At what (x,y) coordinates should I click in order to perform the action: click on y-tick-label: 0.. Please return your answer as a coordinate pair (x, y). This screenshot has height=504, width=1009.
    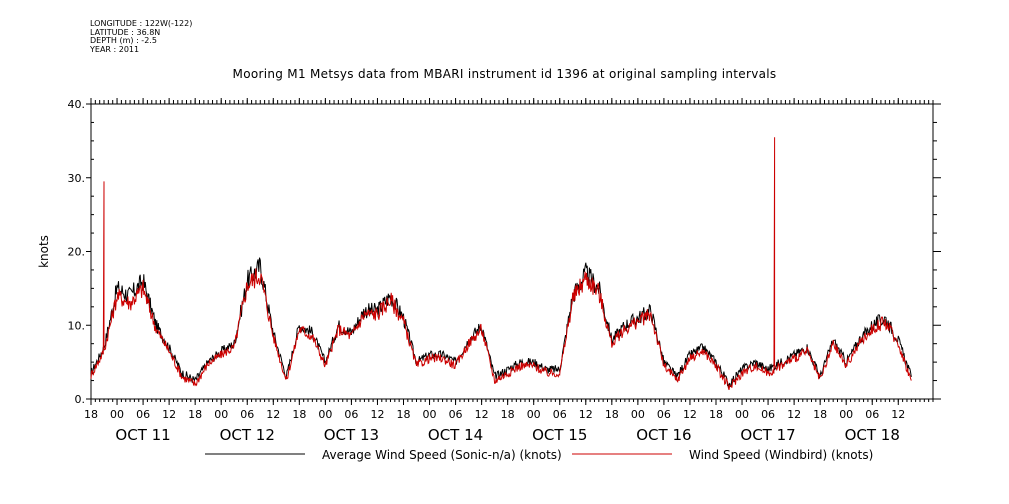
    Looking at the image, I should click on (80, 399).